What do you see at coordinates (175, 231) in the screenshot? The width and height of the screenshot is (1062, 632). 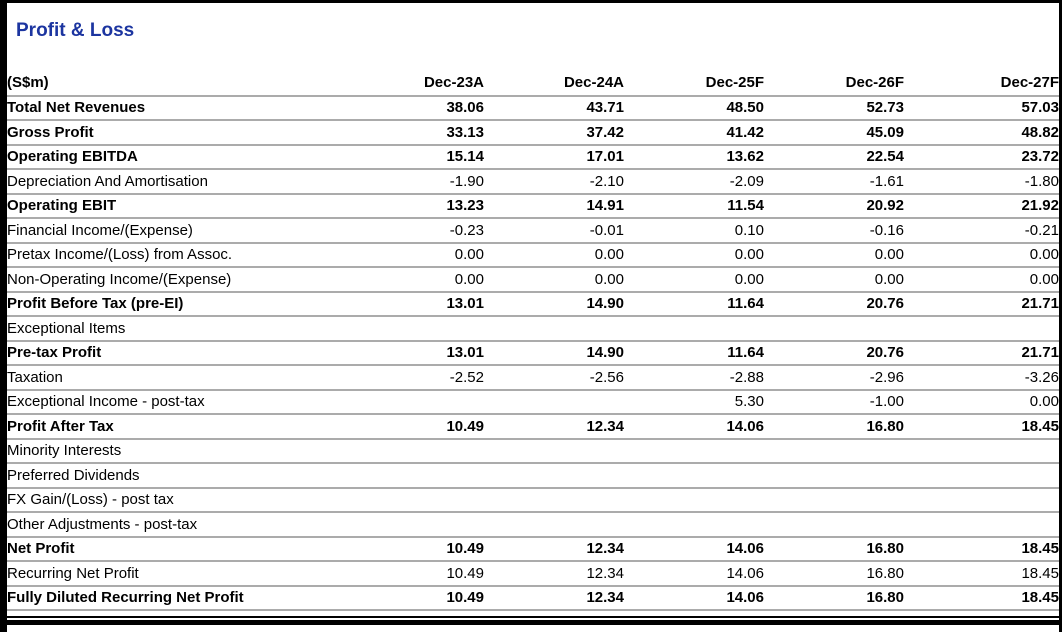 I see `row-label: Financial Income/(Expense)` at bounding box center [175, 231].